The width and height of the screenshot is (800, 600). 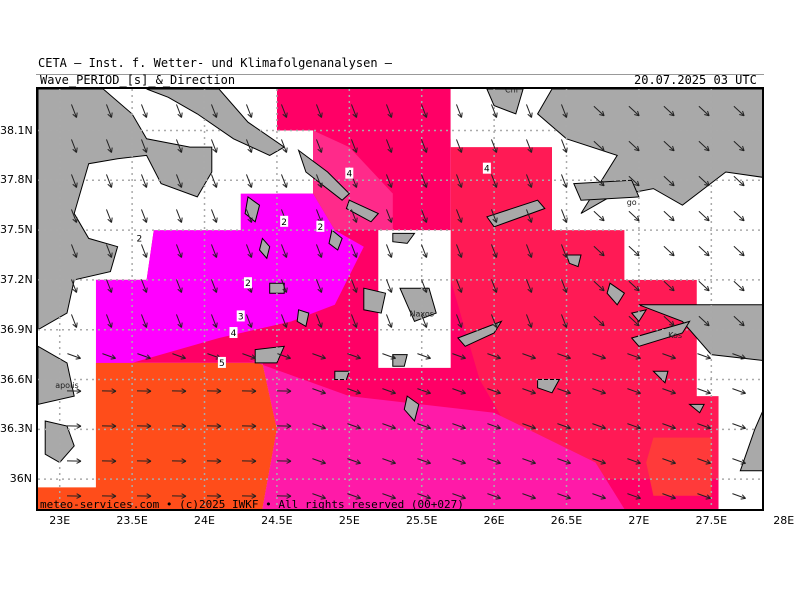 What do you see at coordinates (16, 230) in the screenshot?
I see `latitude-tick-label: 37.5N` at bounding box center [16, 230].